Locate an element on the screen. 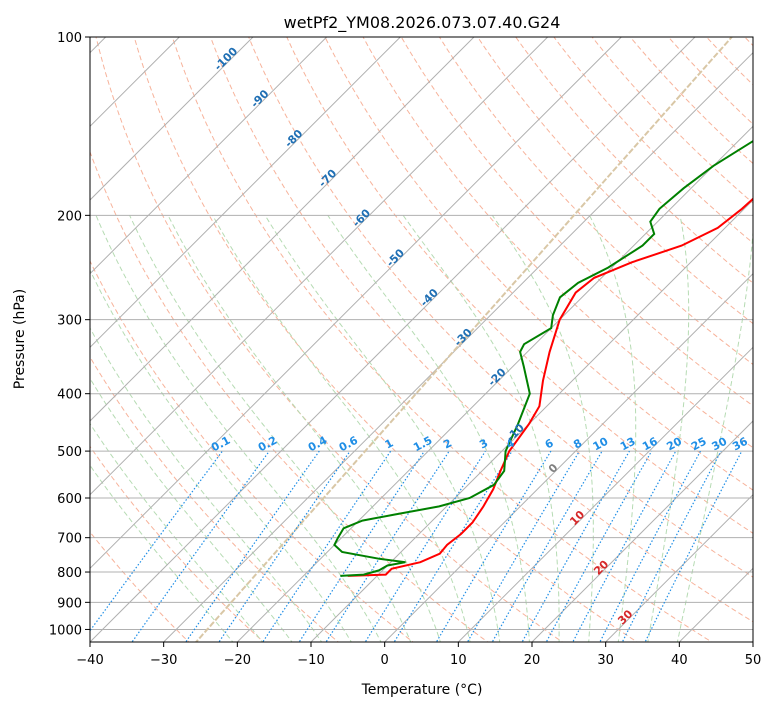  x-tick-label: −30 is located at coordinates (163, 660).